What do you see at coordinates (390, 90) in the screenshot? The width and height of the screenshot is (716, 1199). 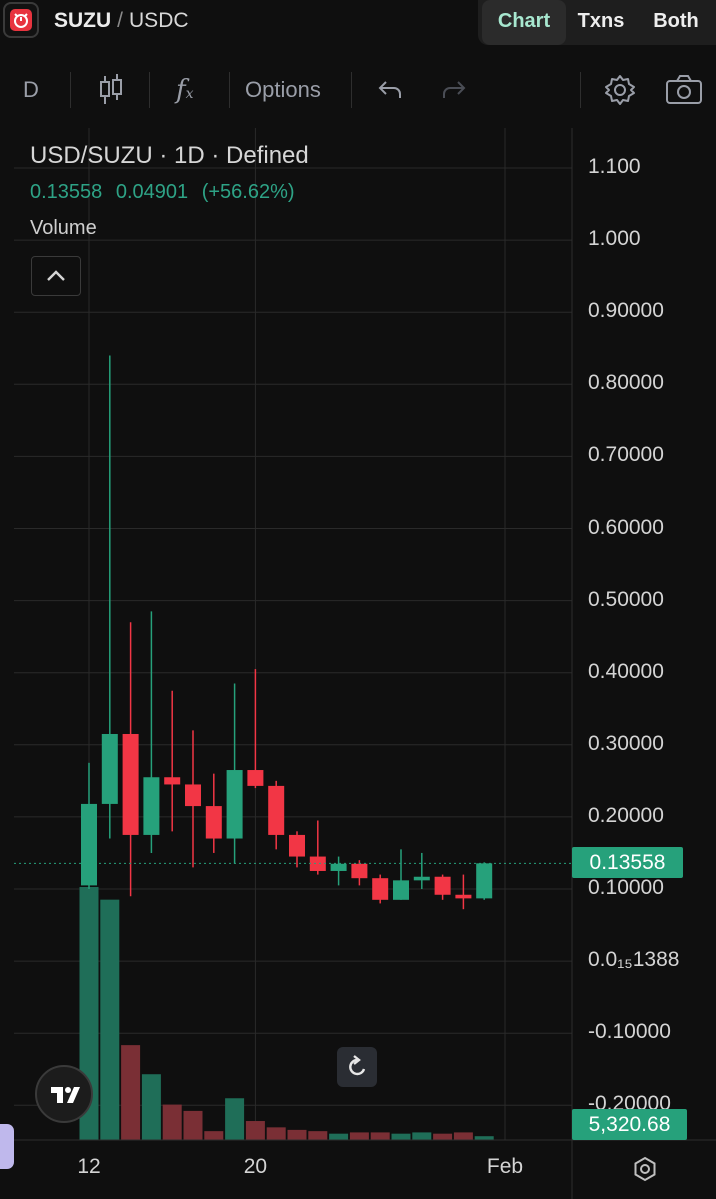 I see `undo-icon` at bounding box center [390, 90].